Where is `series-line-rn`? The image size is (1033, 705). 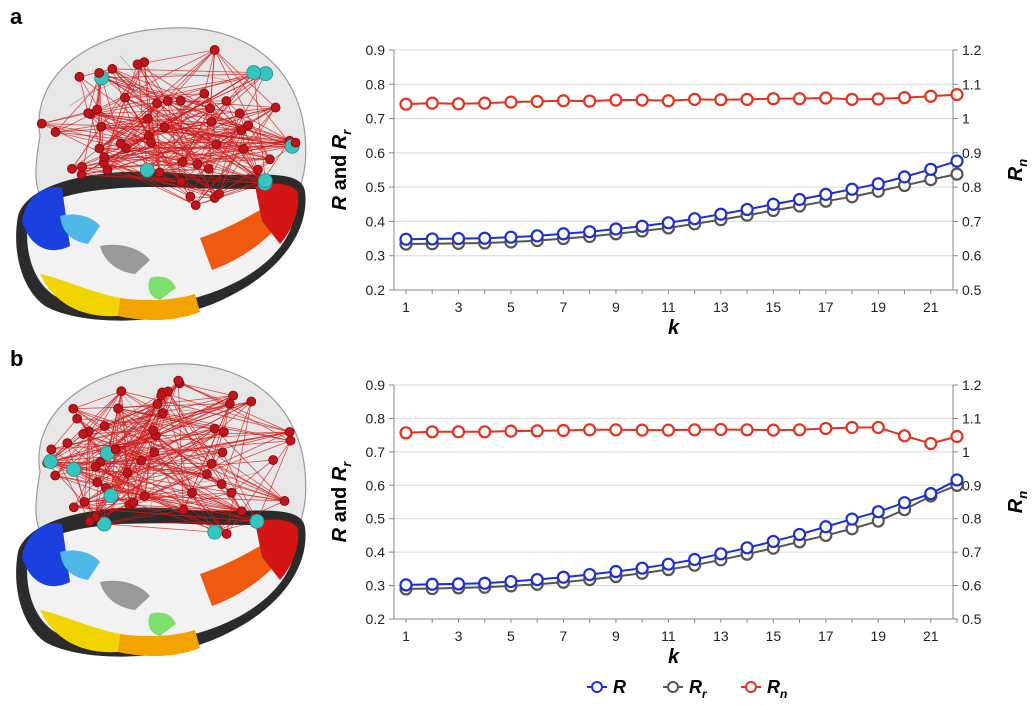
series-line-rn is located at coordinates (681, 435).